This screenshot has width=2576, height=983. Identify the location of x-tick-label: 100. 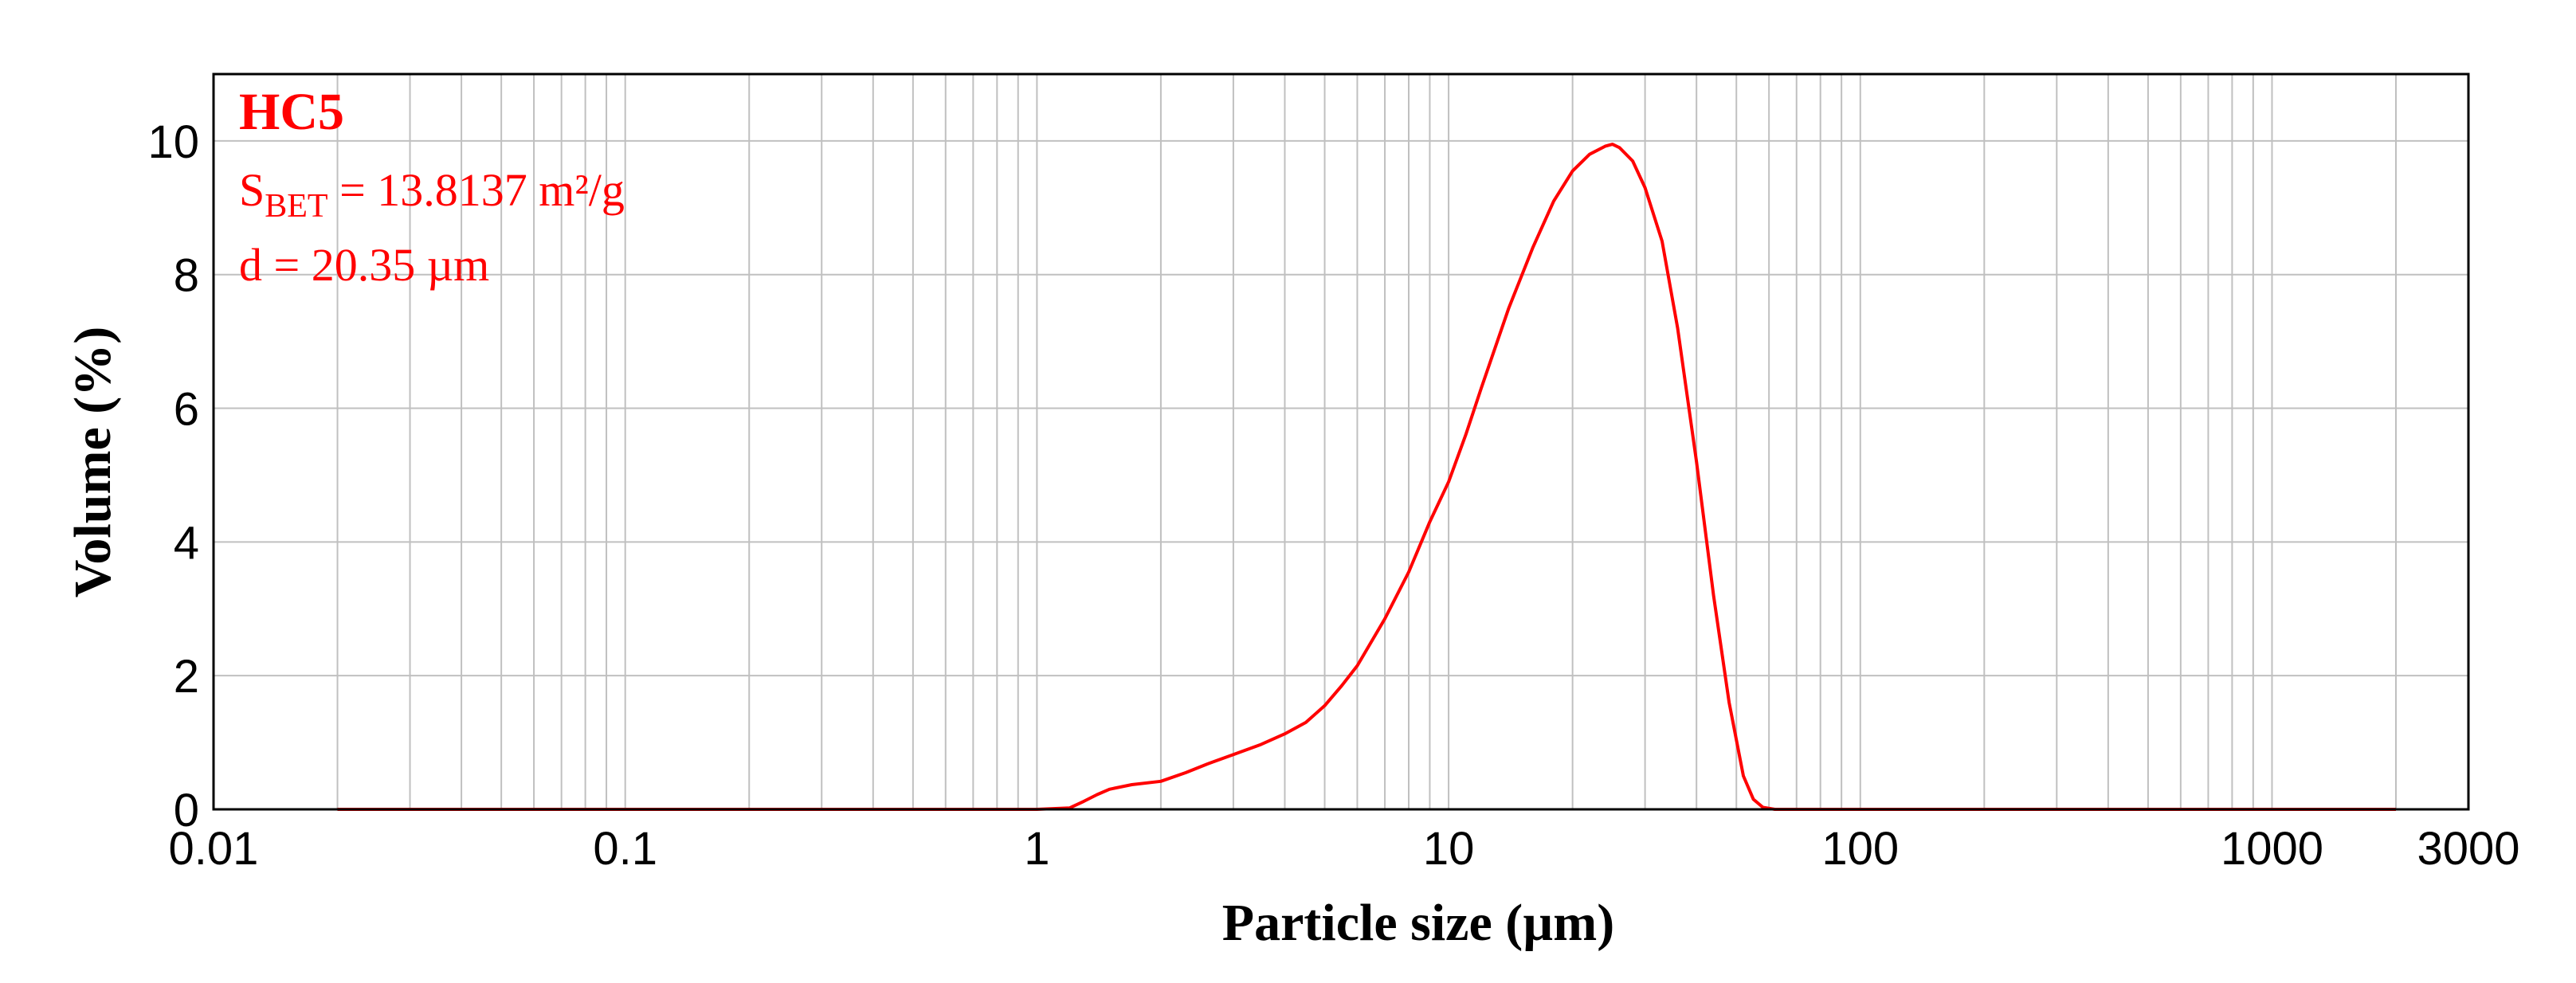
(1860, 849).